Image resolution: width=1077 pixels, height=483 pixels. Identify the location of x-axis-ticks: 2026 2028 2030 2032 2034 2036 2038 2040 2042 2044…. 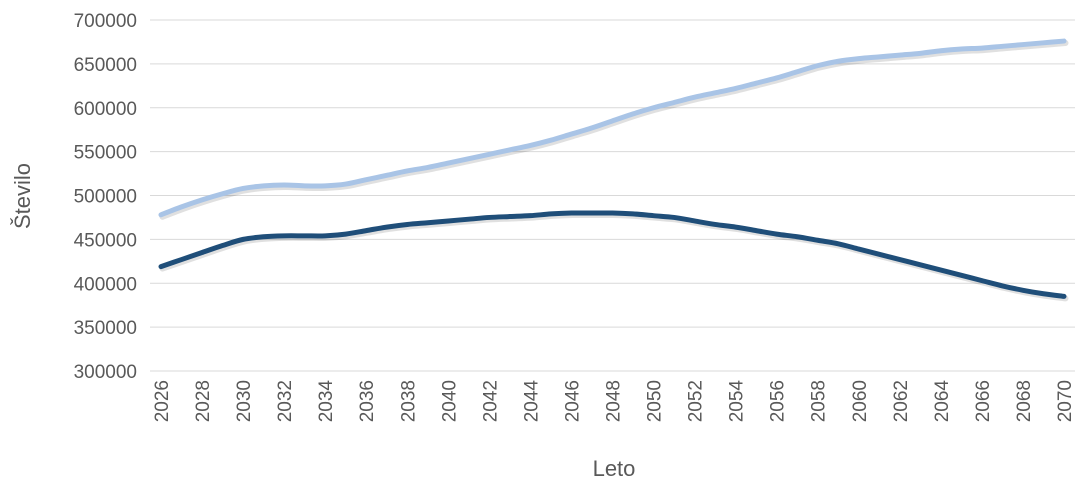
(614, 401).